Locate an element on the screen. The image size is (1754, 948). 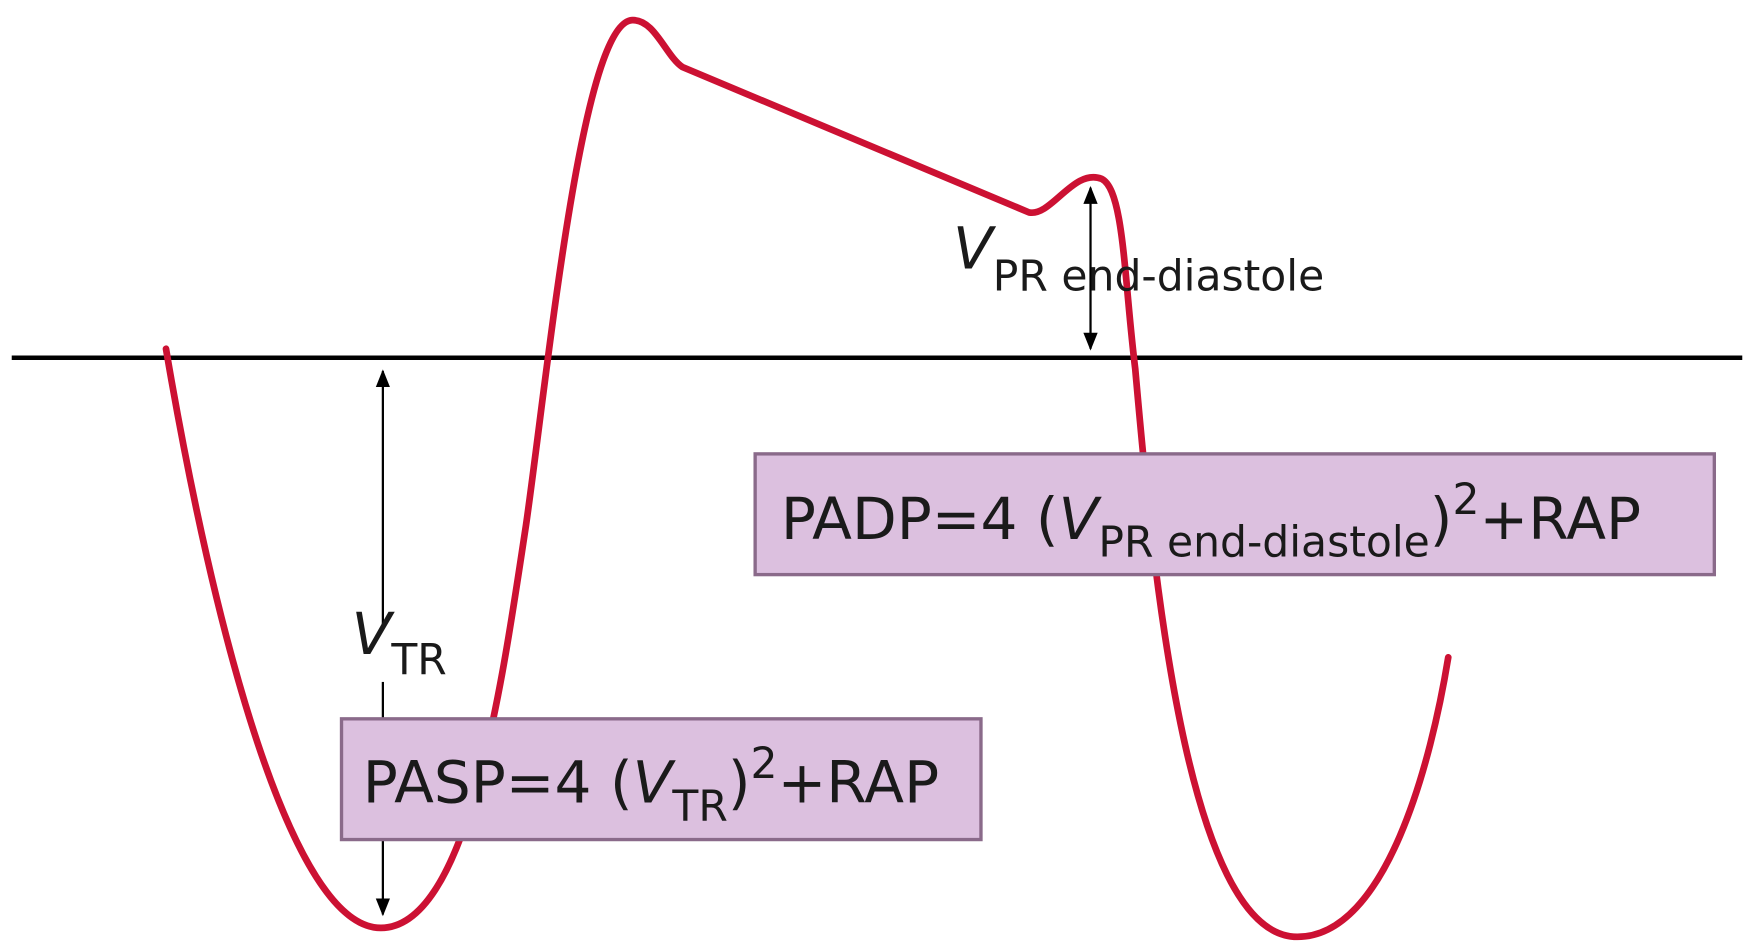
vpr-label: VPR end-diastole is located at coordinates (1138, 257).